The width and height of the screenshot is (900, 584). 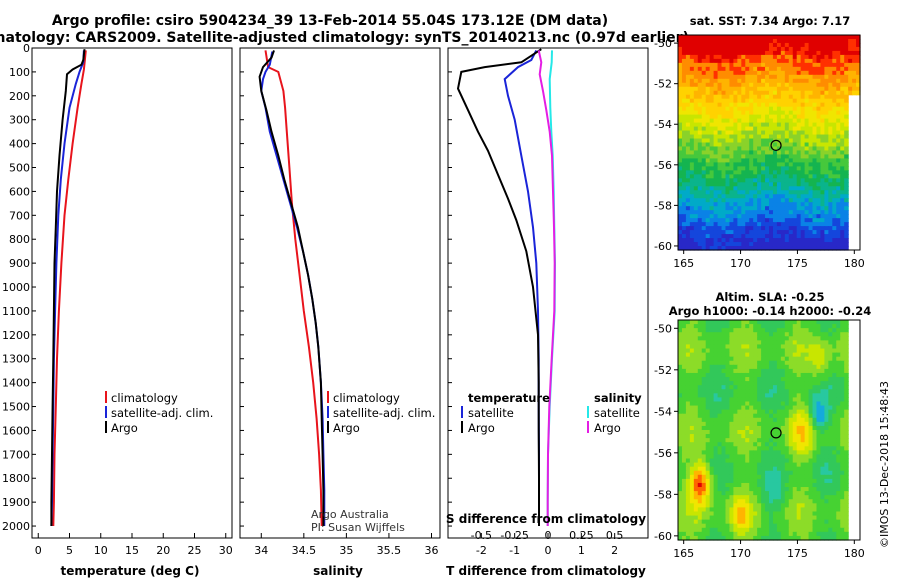 What do you see at coordinates (26, 48) in the screenshot?
I see `y-tick-label: 0` at bounding box center [26, 48].